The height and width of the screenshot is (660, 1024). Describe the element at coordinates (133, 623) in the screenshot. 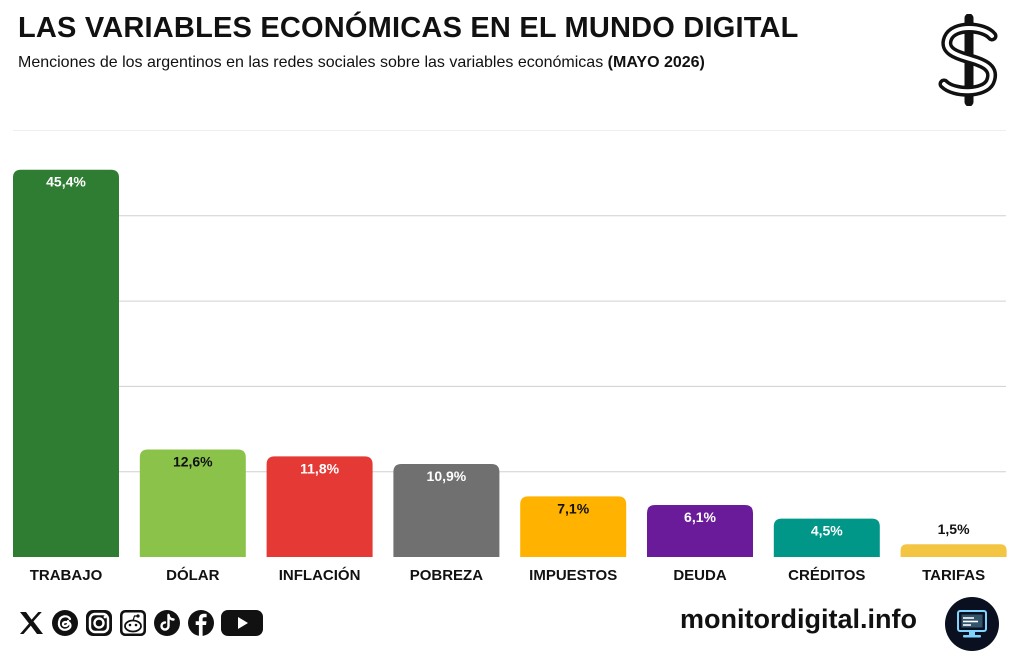

I see `reddit-icon` at that location.